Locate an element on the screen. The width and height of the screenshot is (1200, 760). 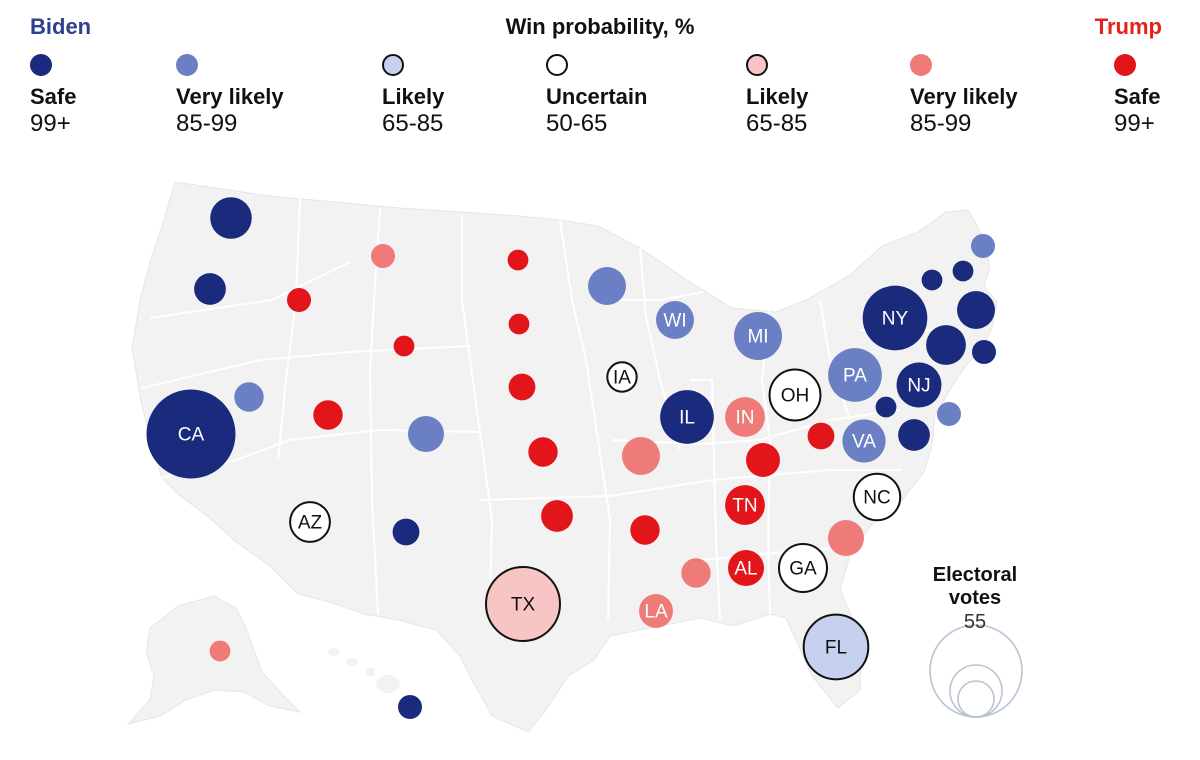
state-bubble: VA is located at coordinates (864, 441).